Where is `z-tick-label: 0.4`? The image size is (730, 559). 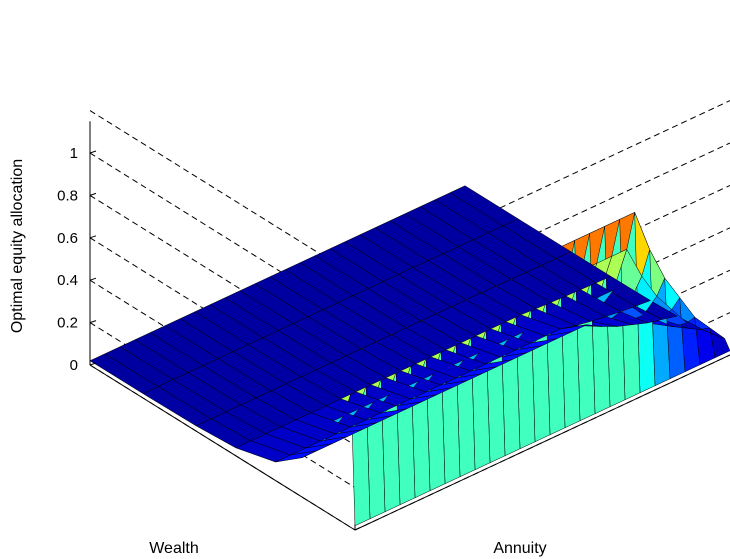 z-tick-label: 0.4 is located at coordinates (67, 280).